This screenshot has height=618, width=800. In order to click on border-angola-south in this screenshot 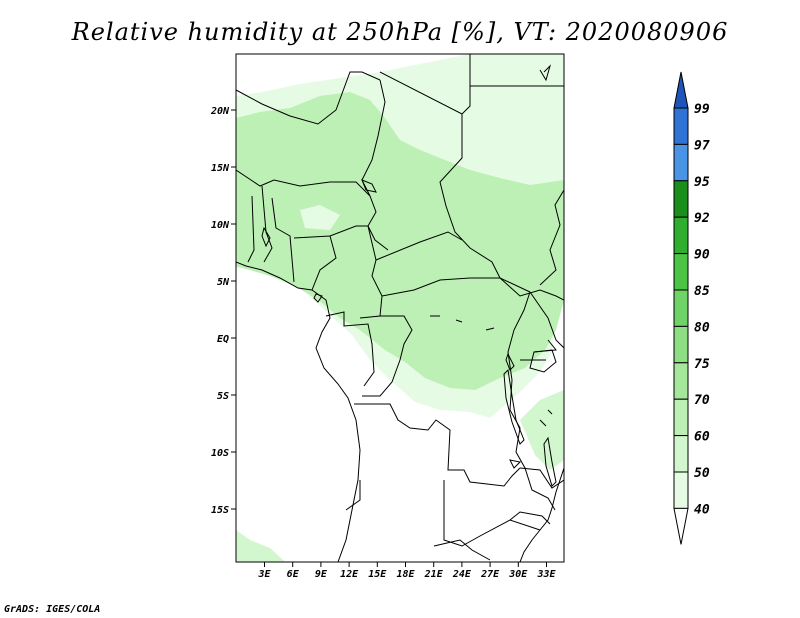, I will do `click(443, 520)`.